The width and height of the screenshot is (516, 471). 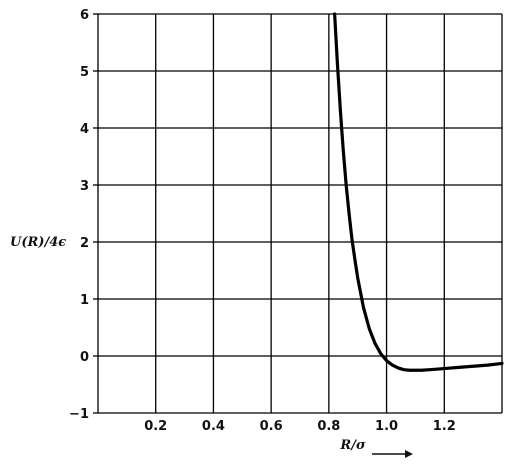 I want to click on x-axis-label: R/σ, so click(x=352, y=445).